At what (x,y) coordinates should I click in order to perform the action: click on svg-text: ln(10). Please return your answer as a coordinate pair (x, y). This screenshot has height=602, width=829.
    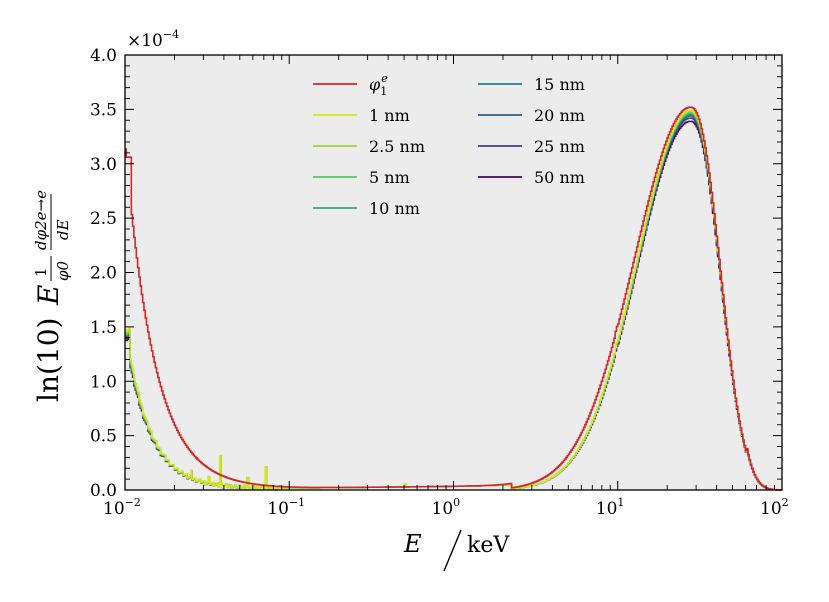
    Looking at the image, I should click on (48, 360).